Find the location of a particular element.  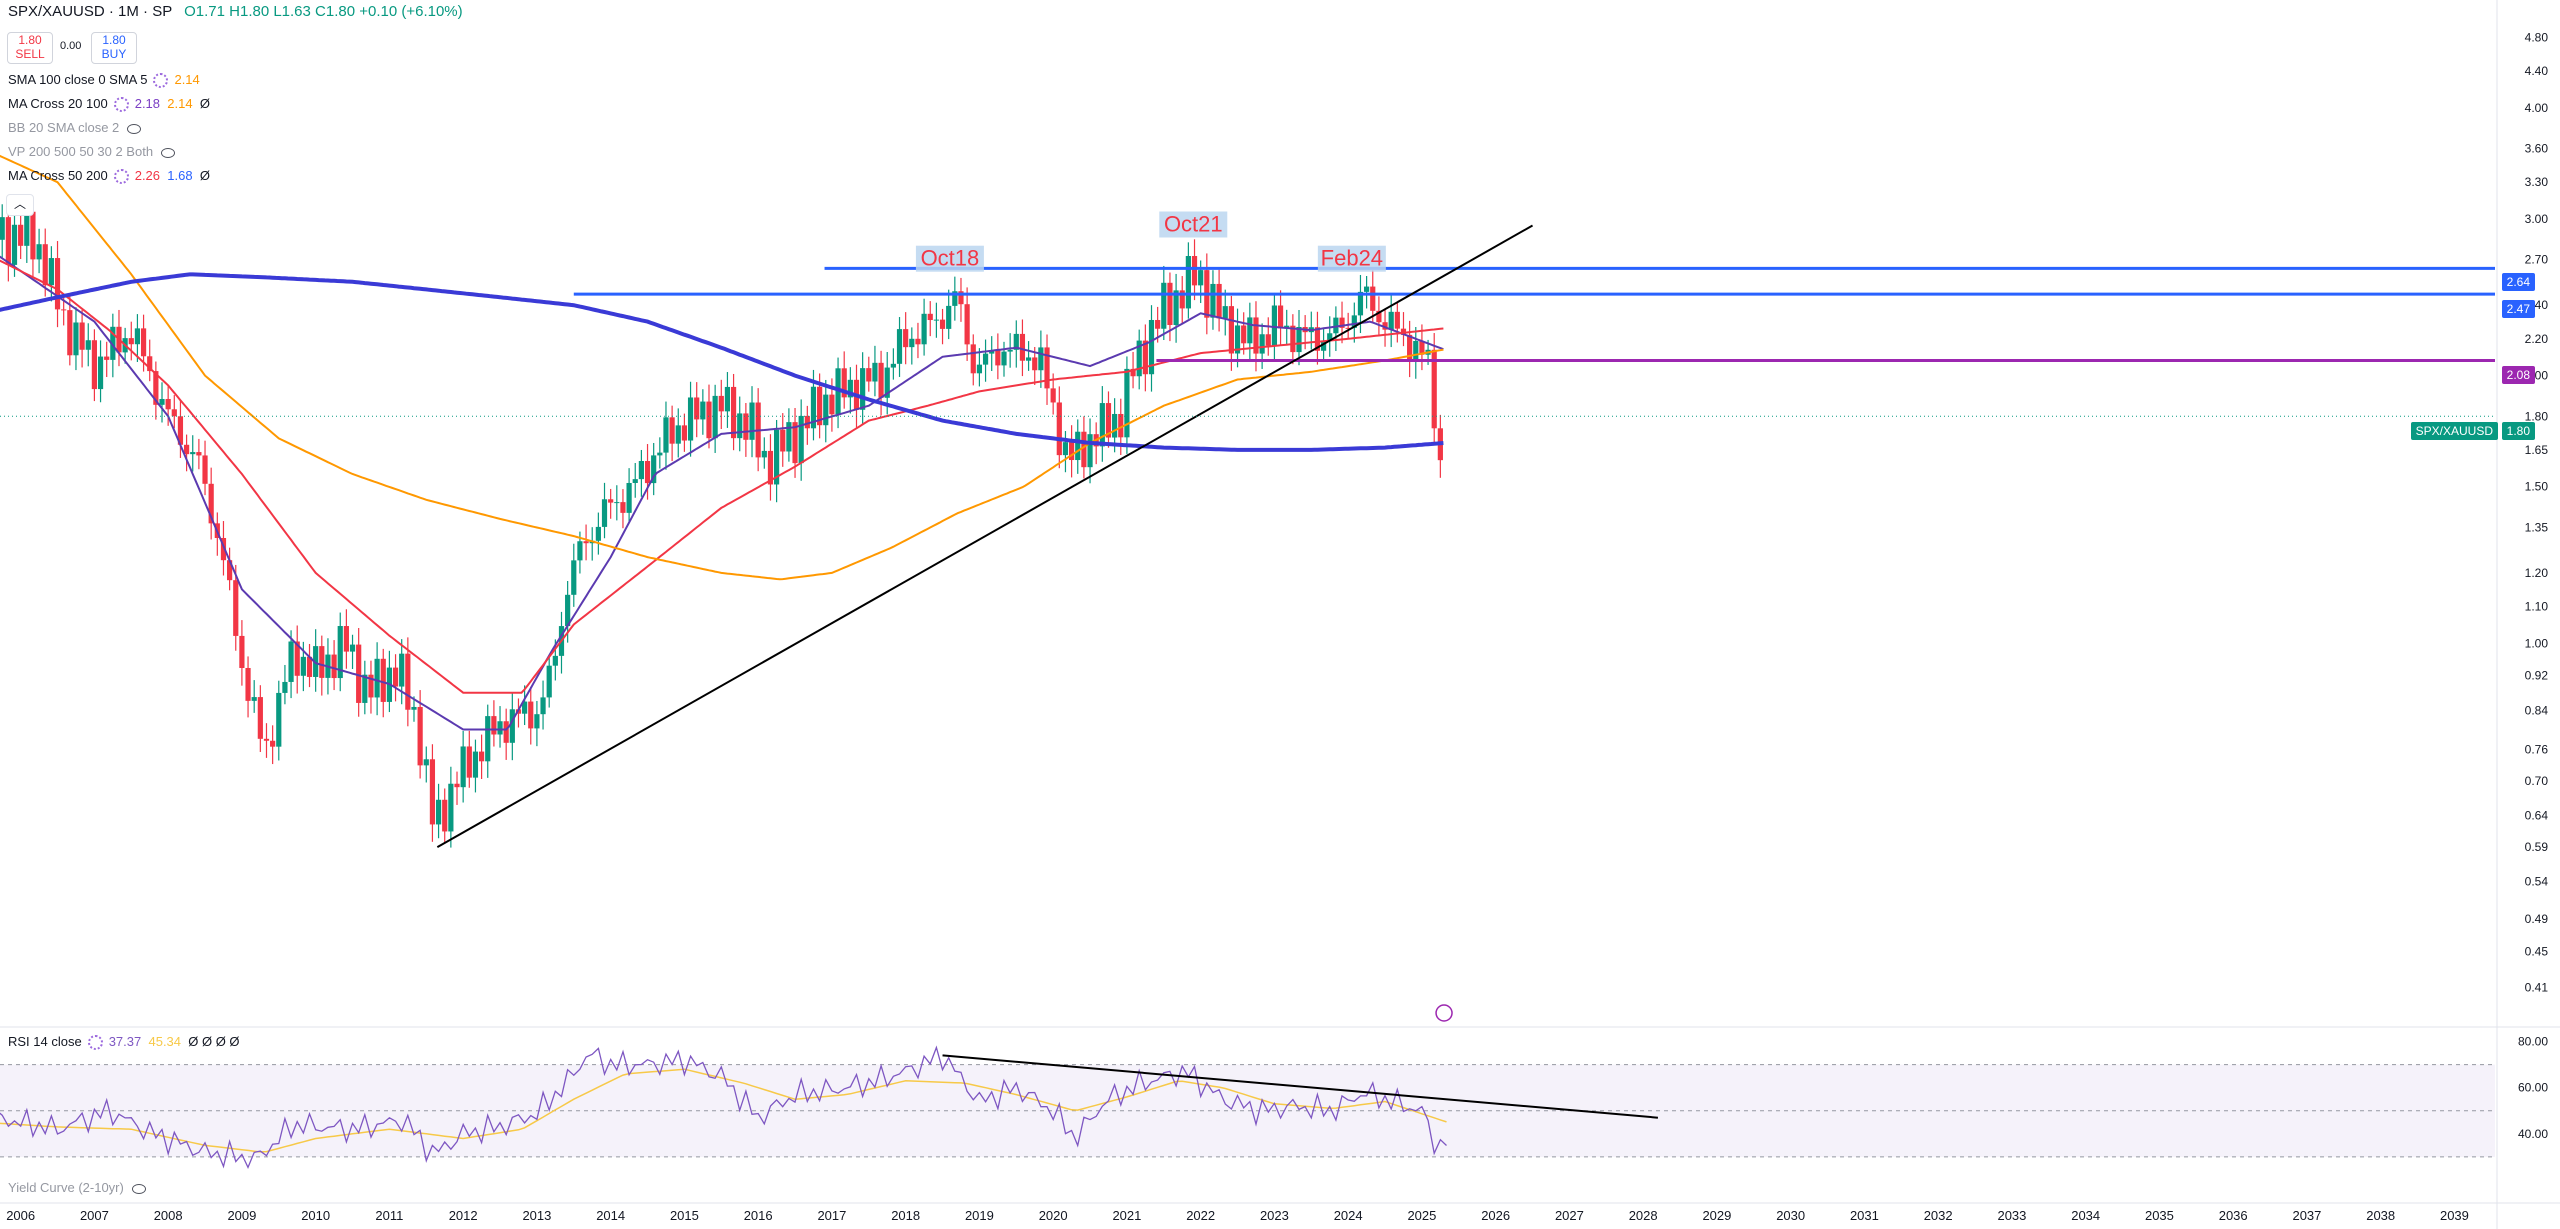

x-tick-label: 2015 is located at coordinates (684, 1215).